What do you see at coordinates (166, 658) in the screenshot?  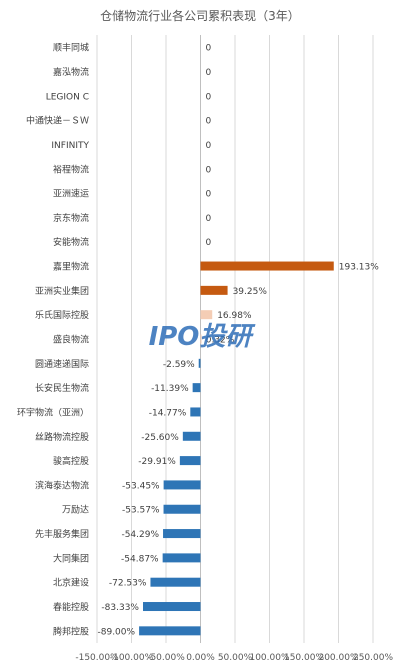 I see `x-tick-label: -50.00%` at bounding box center [166, 658].